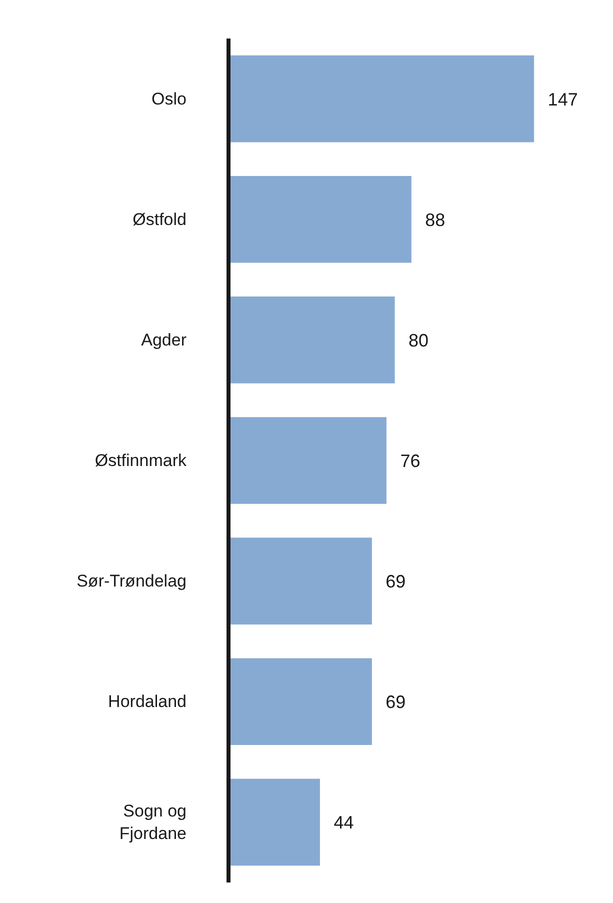  I want to click on y-tick-label: Østfinnmark, so click(140, 460).